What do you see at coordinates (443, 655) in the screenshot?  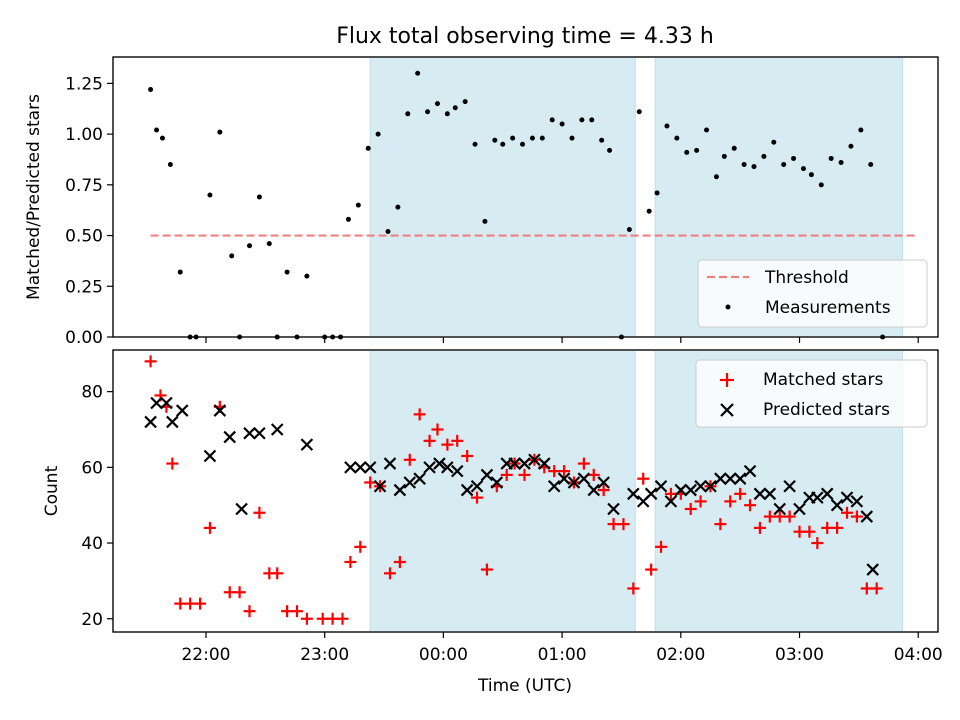 I see `x-tick-label: 00:00` at bounding box center [443, 655].